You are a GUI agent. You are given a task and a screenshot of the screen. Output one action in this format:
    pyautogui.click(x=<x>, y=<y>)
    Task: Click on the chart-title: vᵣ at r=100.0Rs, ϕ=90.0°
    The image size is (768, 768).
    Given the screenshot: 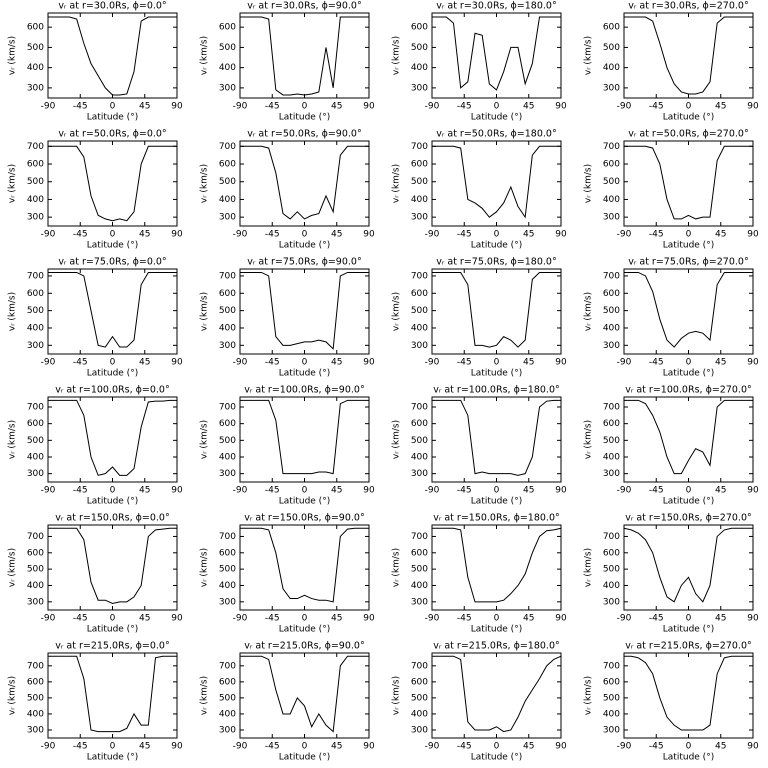 What is the action you would take?
    pyautogui.click(x=304, y=390)
    